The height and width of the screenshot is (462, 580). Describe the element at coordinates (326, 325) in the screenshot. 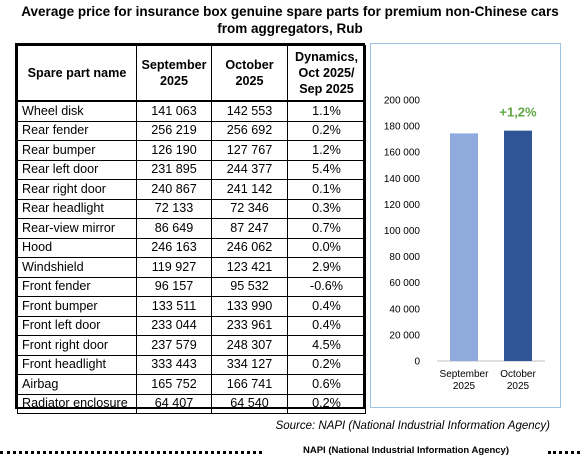

I see `dynamics-cell: 0.4%` at that location.